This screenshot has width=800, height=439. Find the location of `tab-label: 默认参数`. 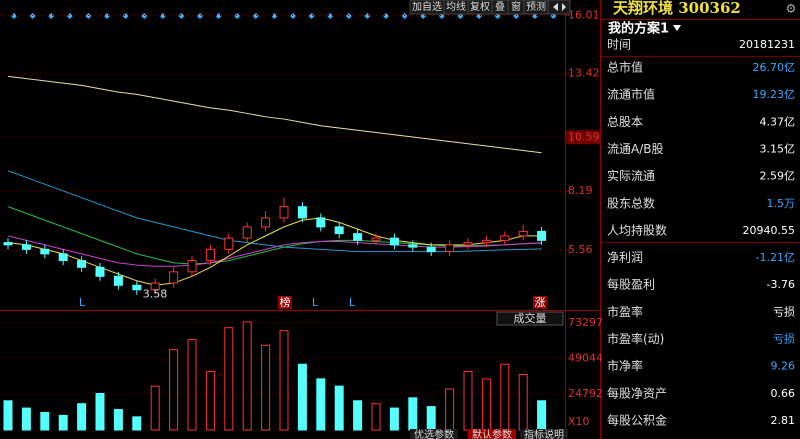

tab-label: 默认参数 is located at coordinates (492, 433).